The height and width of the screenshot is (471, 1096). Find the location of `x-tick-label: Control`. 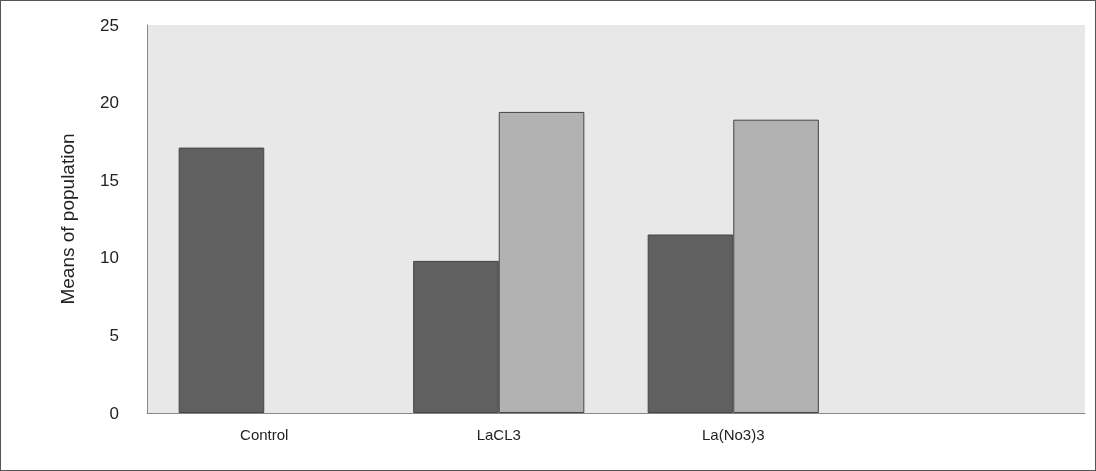

x-tick-label: Control is located at coordinates (264, 434).